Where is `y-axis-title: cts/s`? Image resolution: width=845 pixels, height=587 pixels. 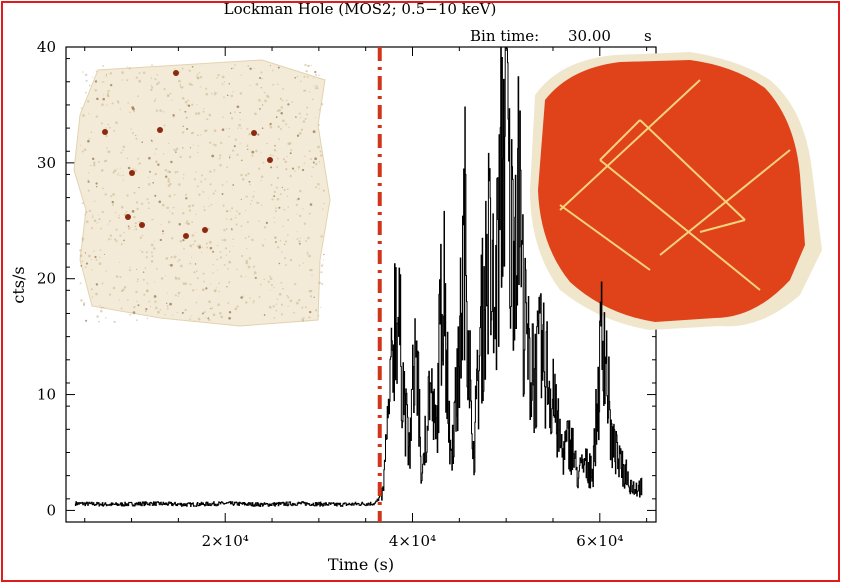 y-axis-title: cts/s is located at coordinates (18, 284).